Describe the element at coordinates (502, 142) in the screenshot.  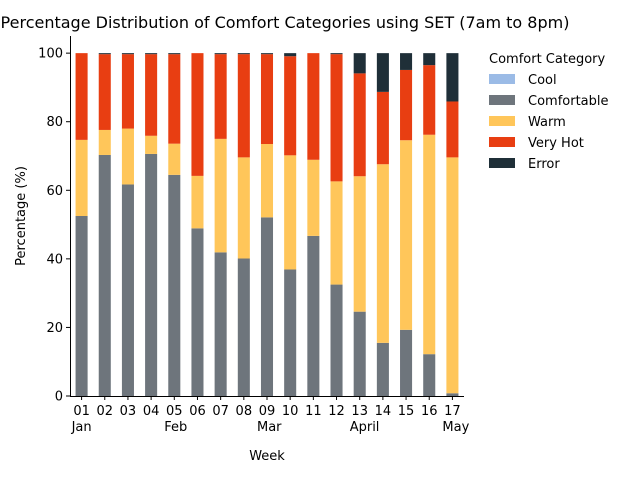
I see `legend-swatch-very-hot` at that location.